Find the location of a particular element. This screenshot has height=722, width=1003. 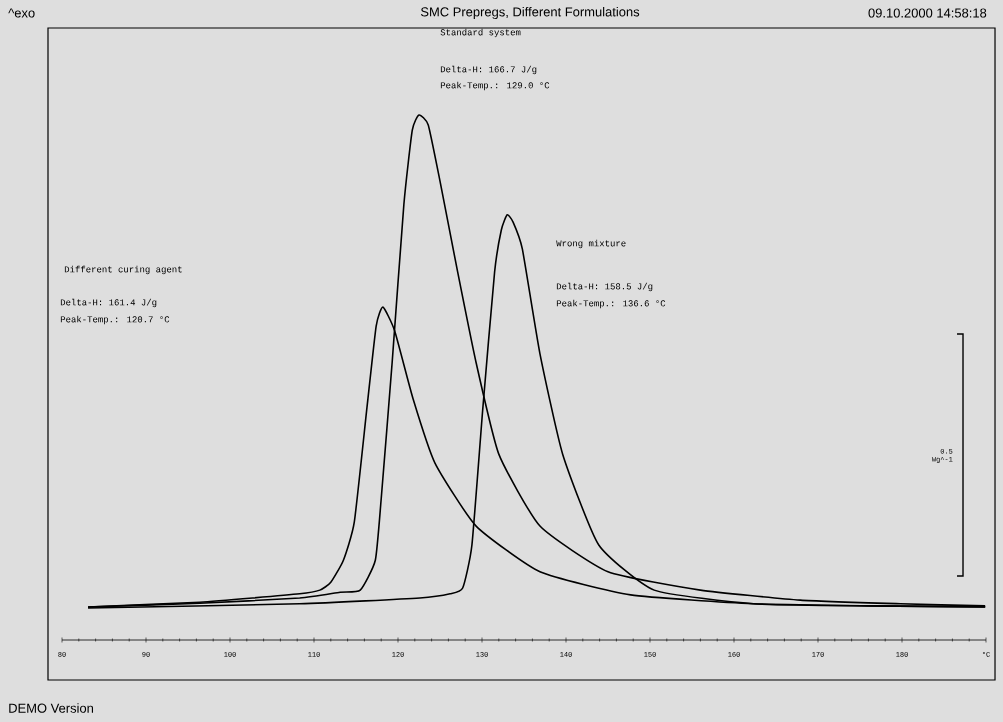

annotation: Delta-H: 161.4 J/g is located at coordinates (108, 303).